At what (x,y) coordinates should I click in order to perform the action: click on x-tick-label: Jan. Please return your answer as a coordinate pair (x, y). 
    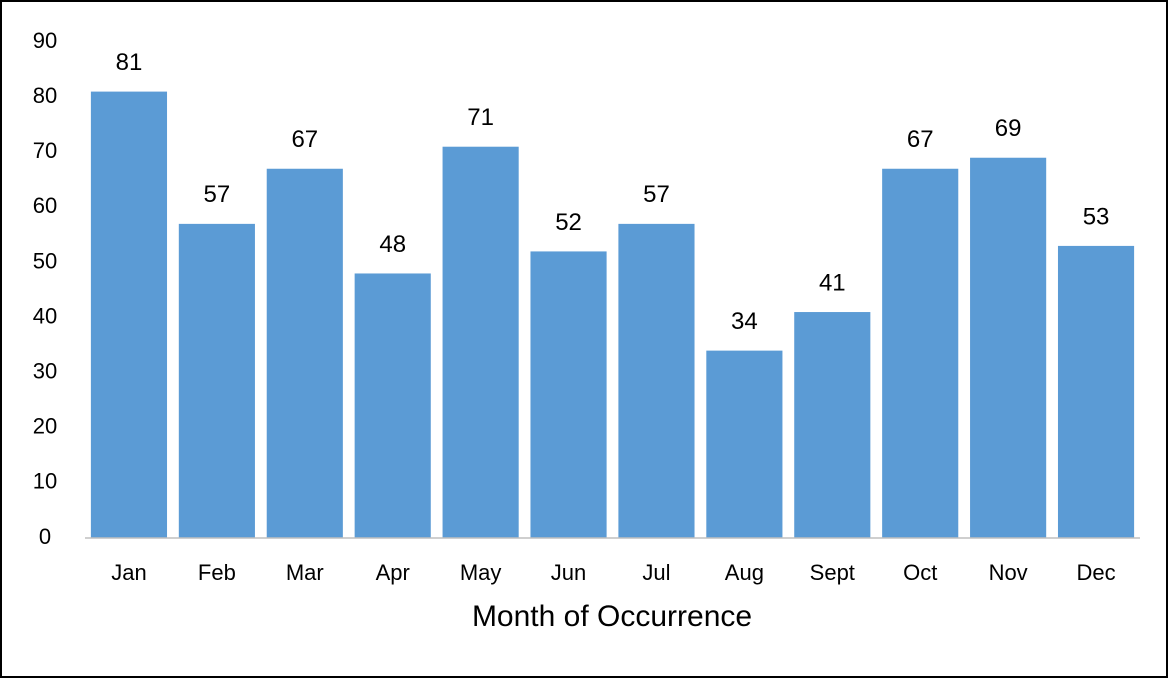
    Looking at the image, I should click on (128, 572).